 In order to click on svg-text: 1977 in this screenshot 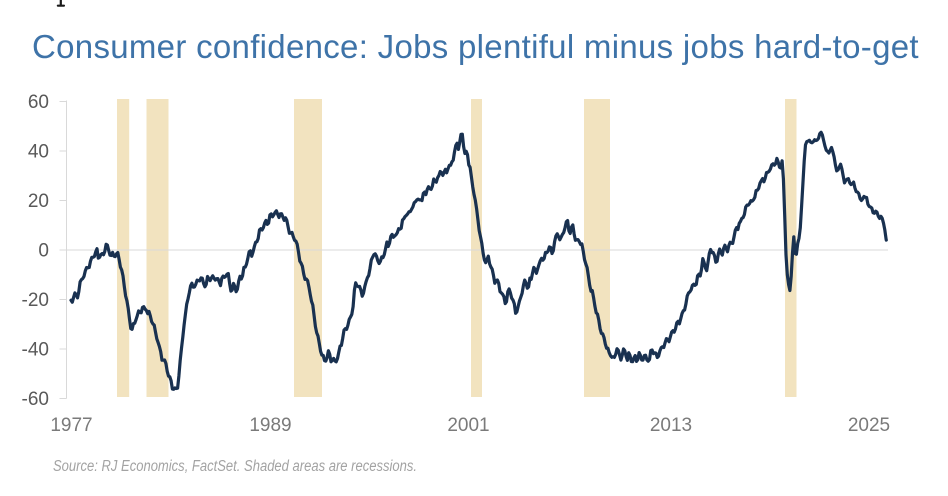, I will do `click(71, 425)`.